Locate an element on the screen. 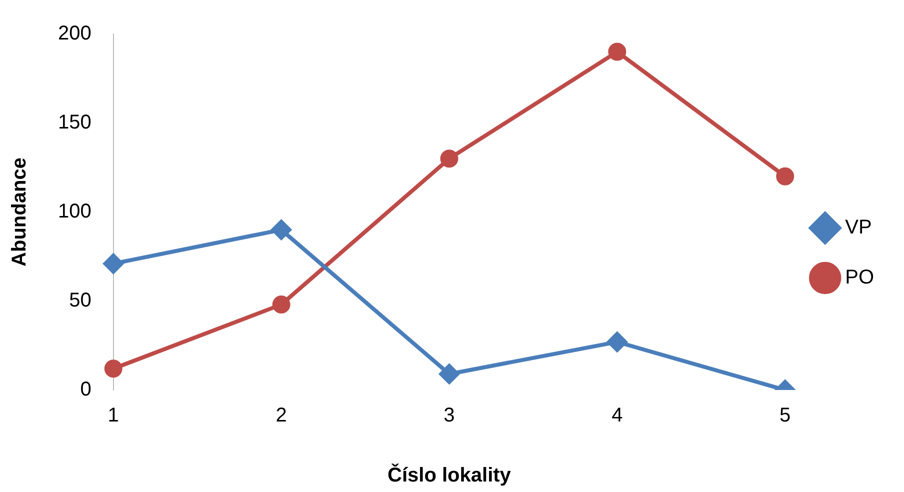 The height and width of the screenshot is (492, 904). legend-label: PO is located at coordinates (859, 277).